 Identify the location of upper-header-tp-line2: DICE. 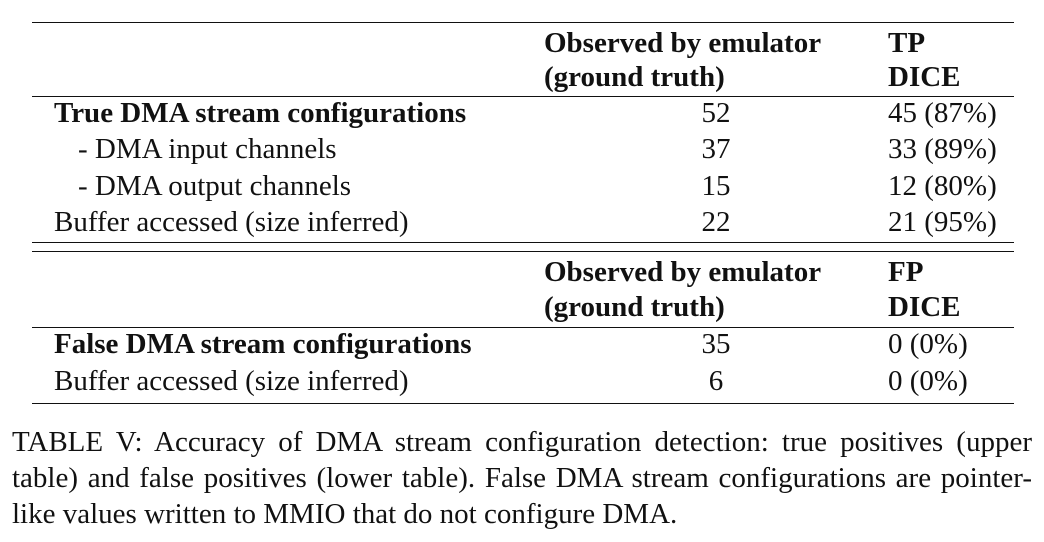
(924, 77).